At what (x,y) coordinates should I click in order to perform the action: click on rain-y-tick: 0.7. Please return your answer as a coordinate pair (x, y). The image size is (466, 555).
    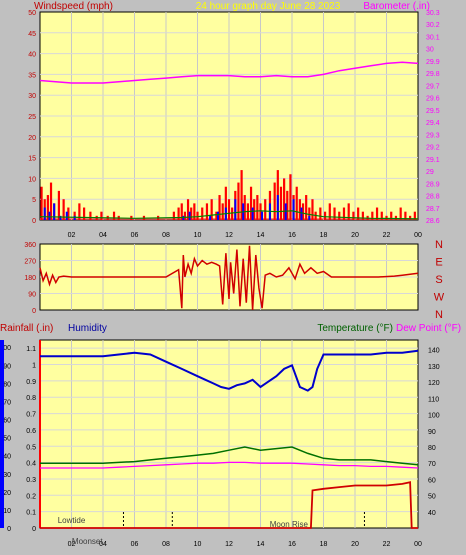
    Looking at the image, I should click on (31, 415).